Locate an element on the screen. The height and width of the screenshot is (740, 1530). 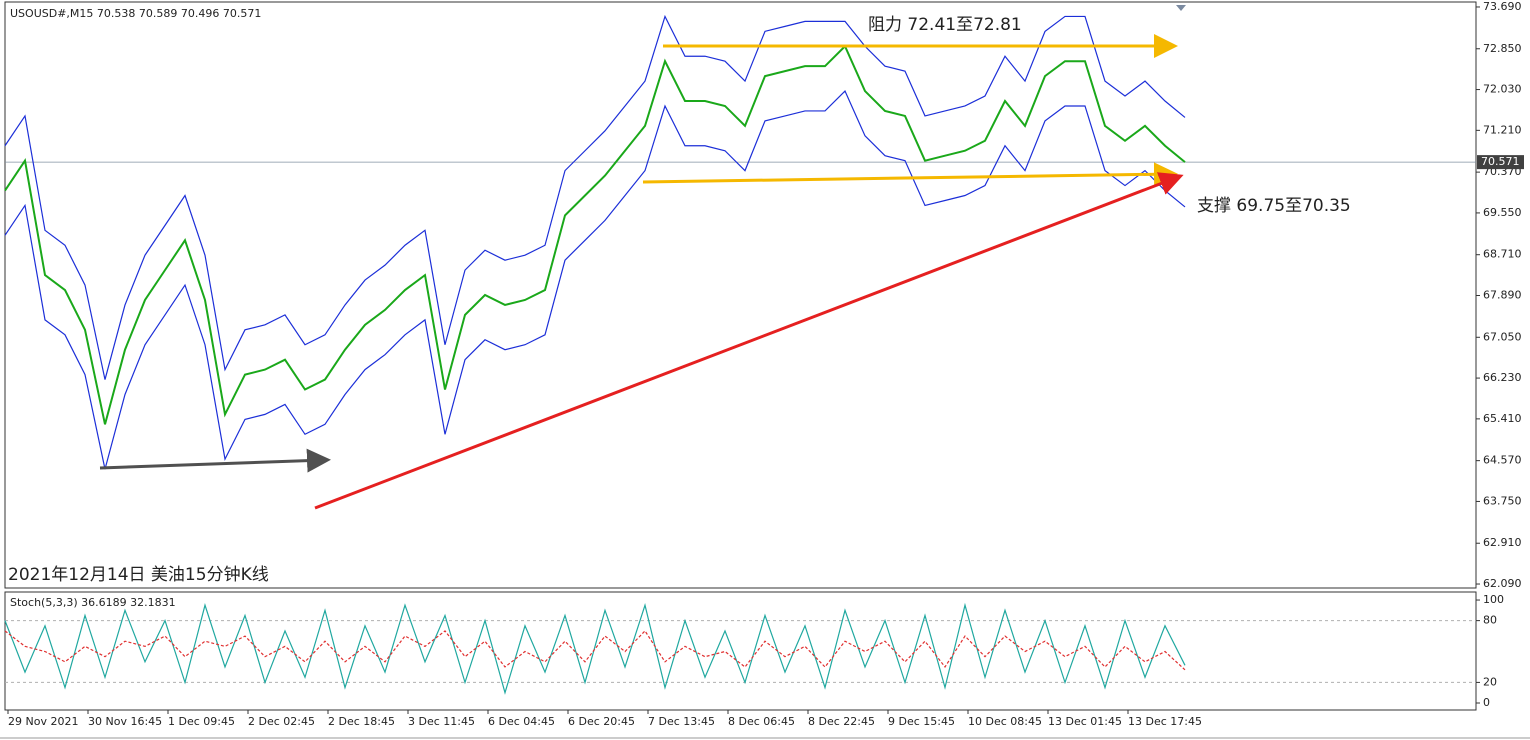
x-tick-label: 6 Dec 04:45 is located at coordinates (521, 721).